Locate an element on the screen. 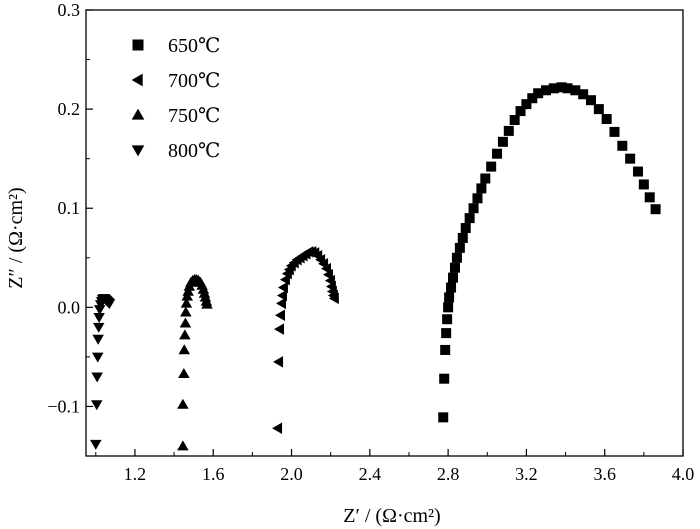 Image resolution: width=700 pixels, height=529 pixels. legend-label-700: 700℃ is located at coordinates (194, 81).